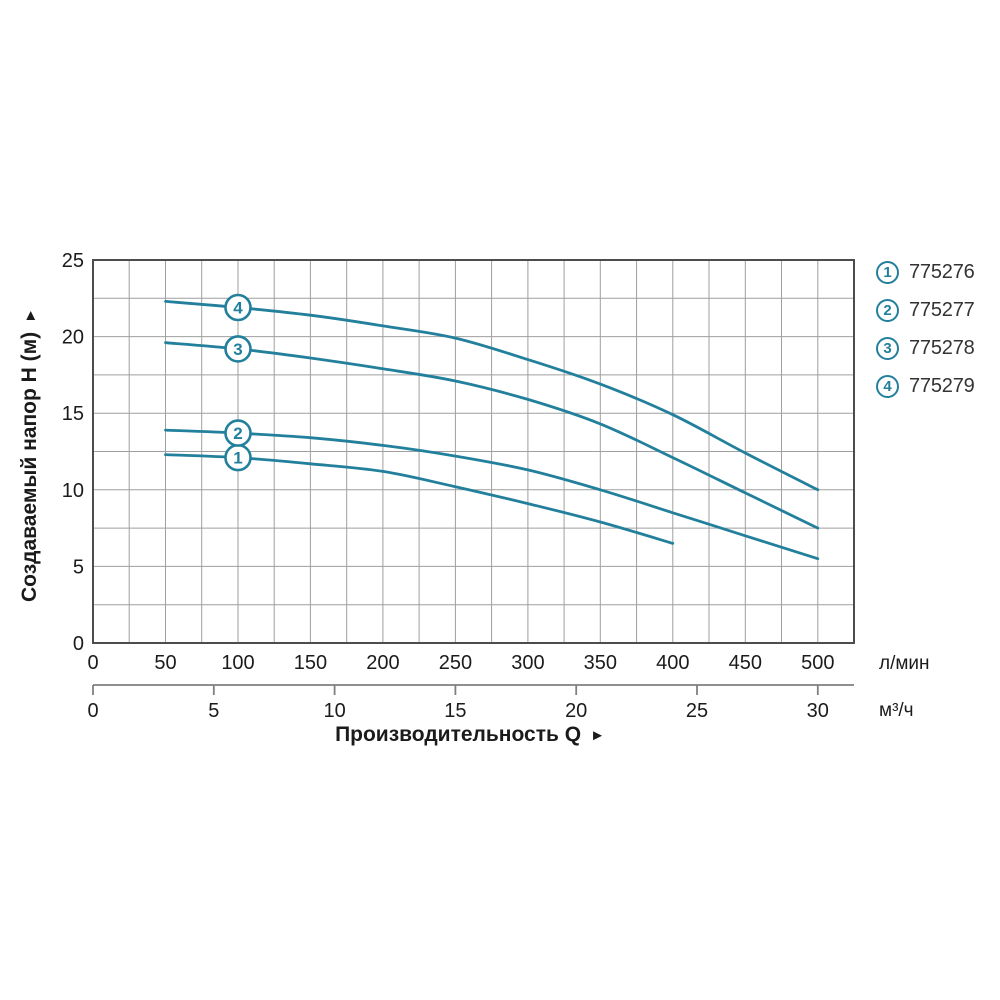  What do you see at coordinates (896, 710) in the screenshot?
I see `secondary-unit-label: м³/ч` at bounding box center [896, 710].